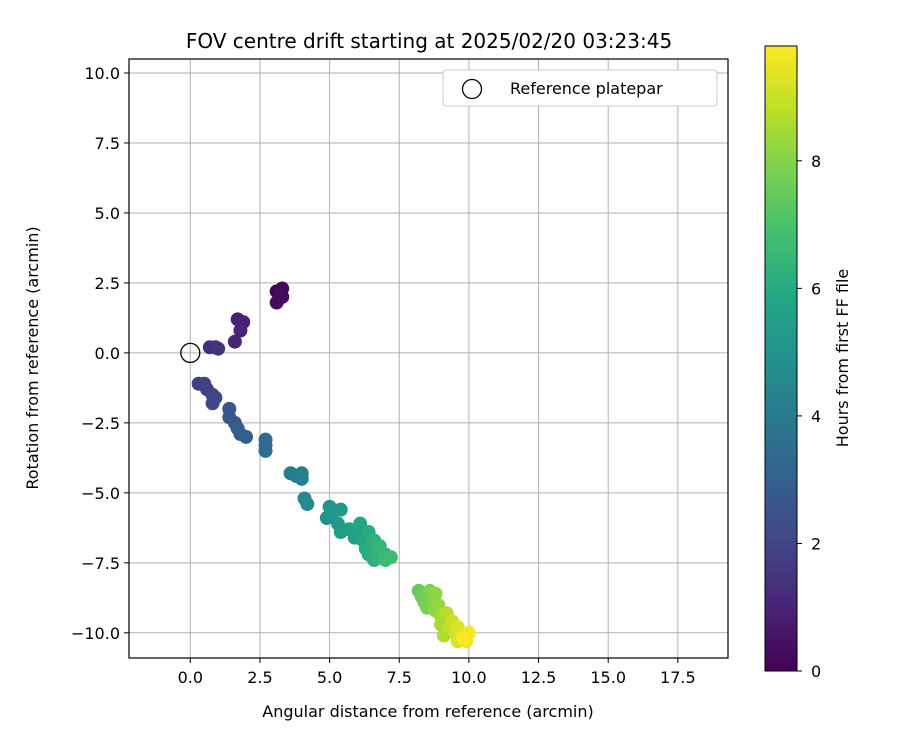 This screenshot has width=900, height=750. I want to click on reference-platepar-marker, so click(190, 353).